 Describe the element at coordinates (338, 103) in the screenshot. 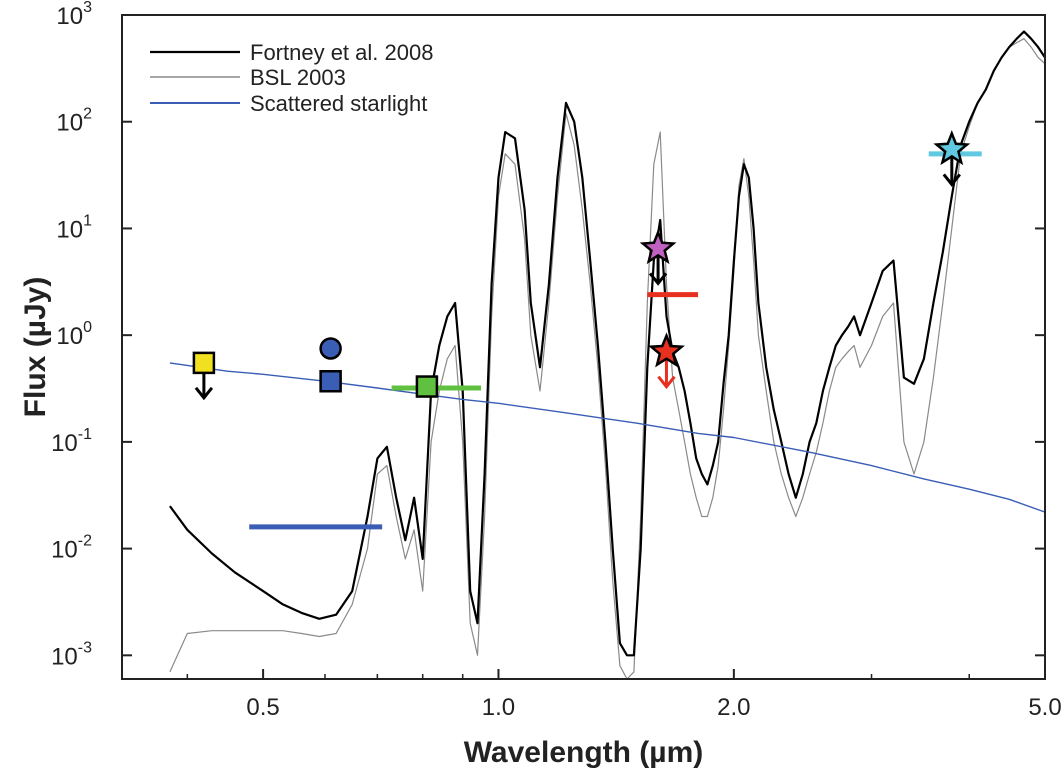

I see `legend-label-scattered: Scattered starlight` at that location.